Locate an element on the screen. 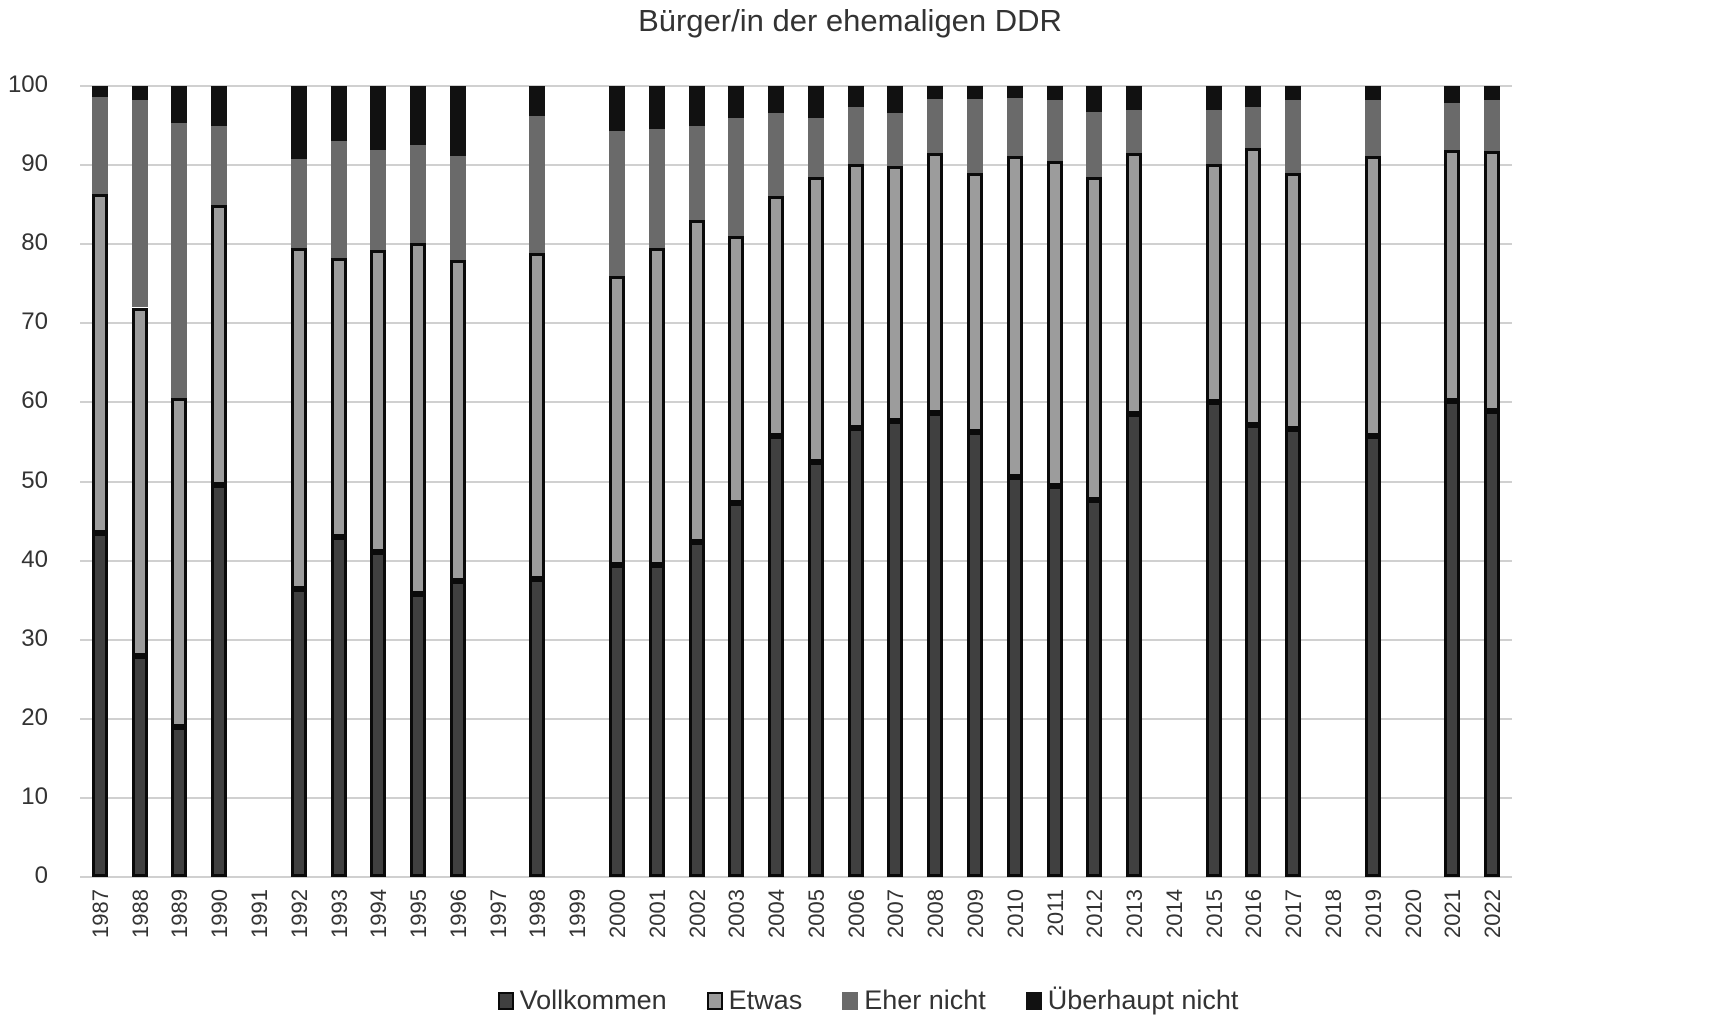  x-tick-label: 2004 is located at coordinates (777, 913).